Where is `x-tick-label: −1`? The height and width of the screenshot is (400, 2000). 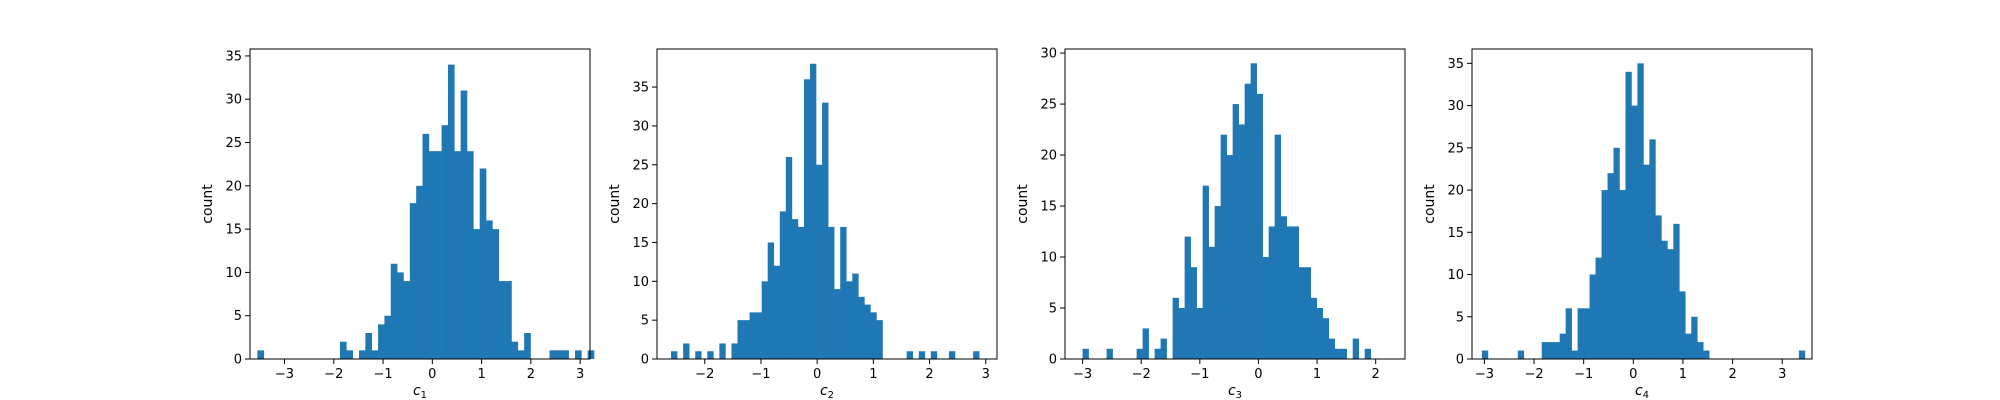
x-tick-label: −1 is located at coordinates (1199, 374).